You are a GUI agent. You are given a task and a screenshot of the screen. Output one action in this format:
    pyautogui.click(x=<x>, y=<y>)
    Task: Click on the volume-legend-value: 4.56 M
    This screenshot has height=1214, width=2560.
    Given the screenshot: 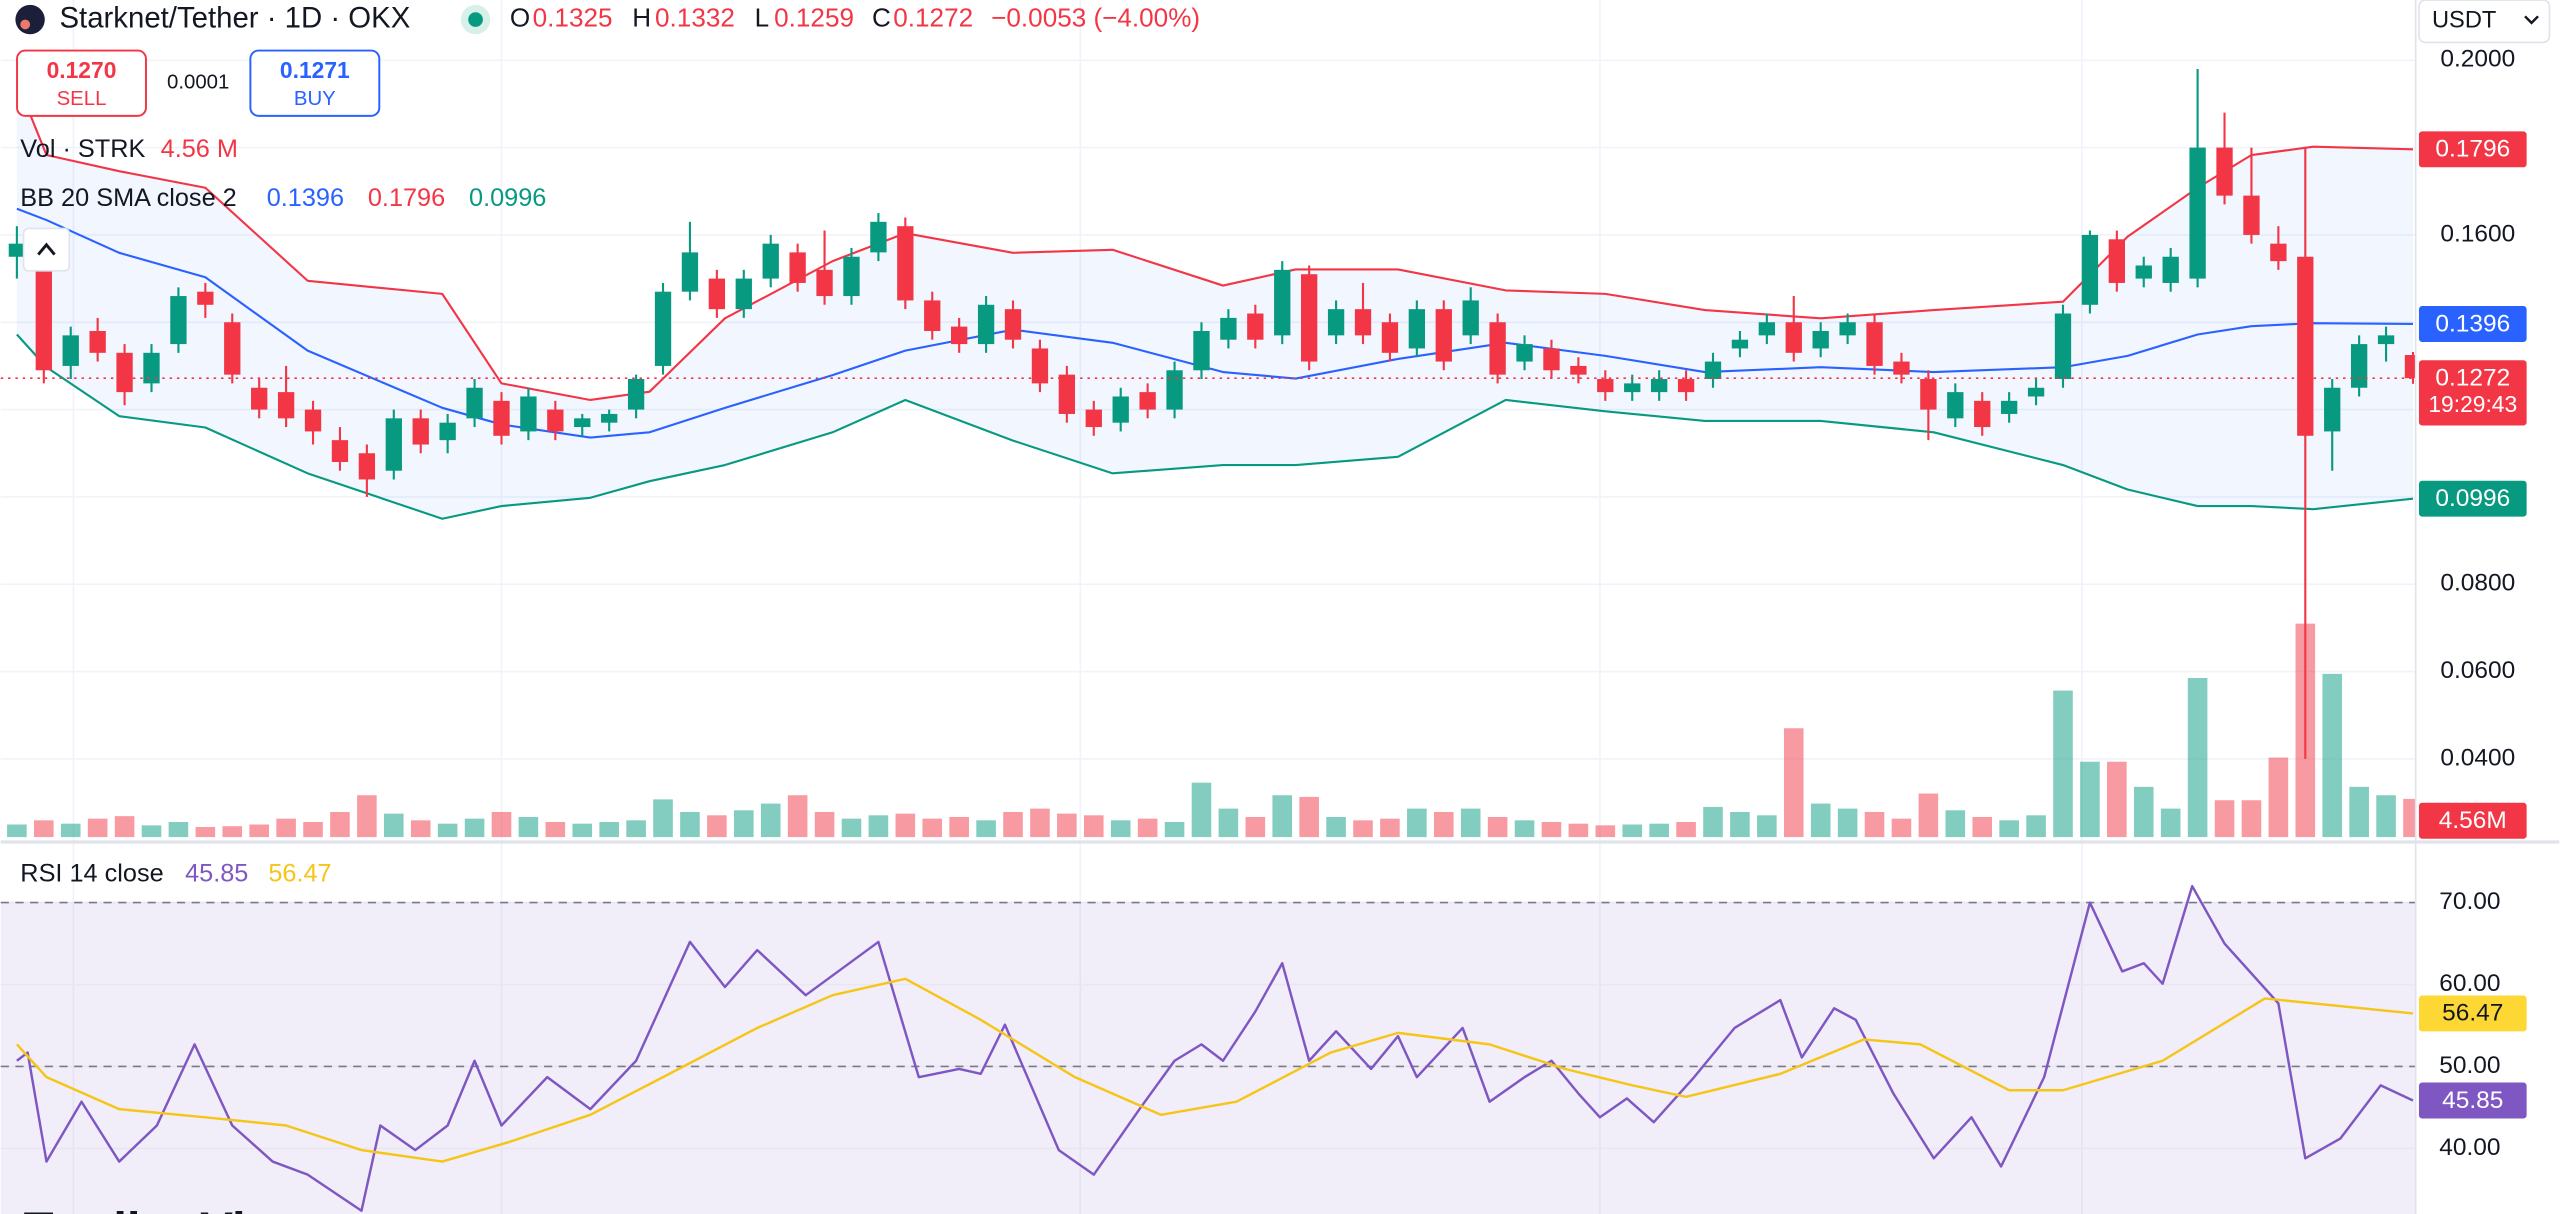 What is the action you would take?
    pyautogui.click(x=199, y=149)
    